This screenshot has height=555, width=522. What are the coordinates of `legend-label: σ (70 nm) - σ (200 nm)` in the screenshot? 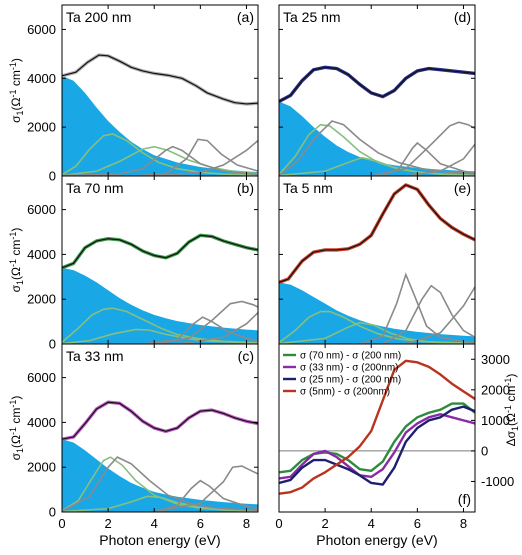 It's located at (350, 356).